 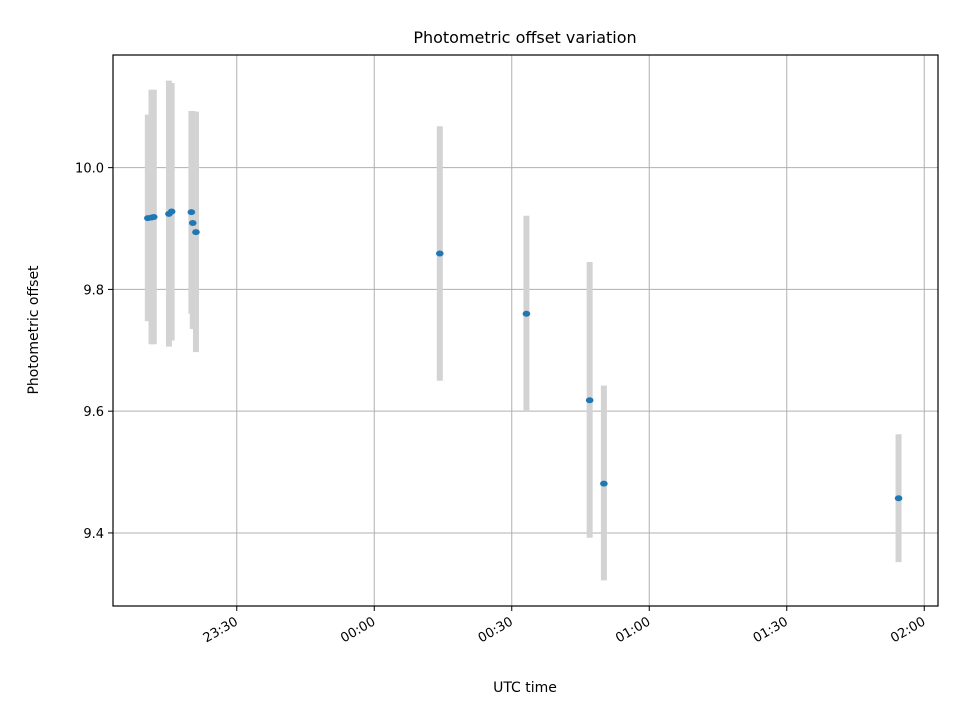 What do you see at coordinates (89, 169) in the screenshot?
I see `y-tick-label: 10.0` at bounding box center [89, 169].